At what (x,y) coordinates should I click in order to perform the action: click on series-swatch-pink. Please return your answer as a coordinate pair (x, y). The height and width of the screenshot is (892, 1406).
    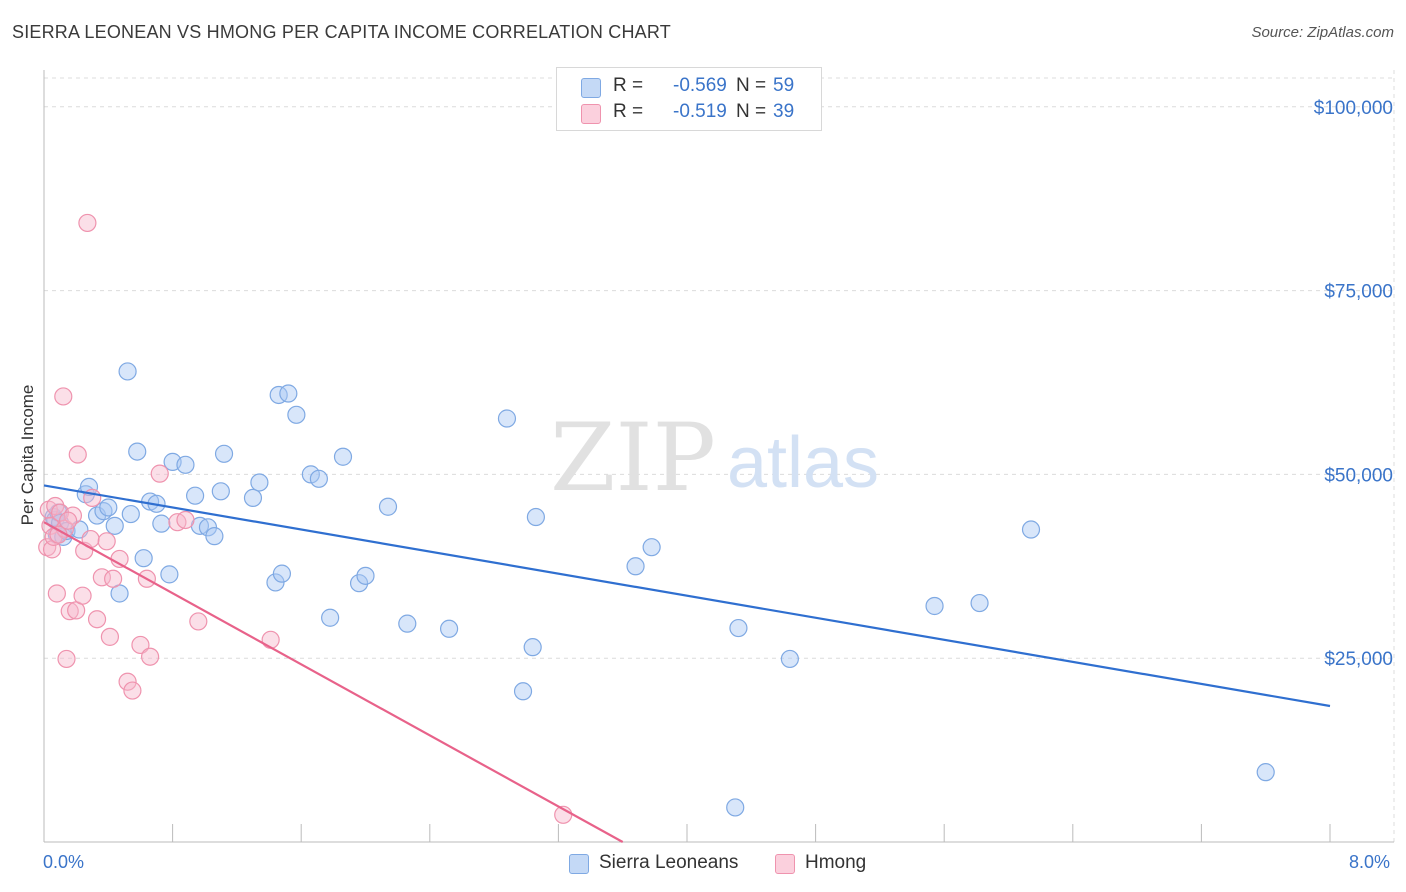
    Looking at the image, I should click on (785, 864).